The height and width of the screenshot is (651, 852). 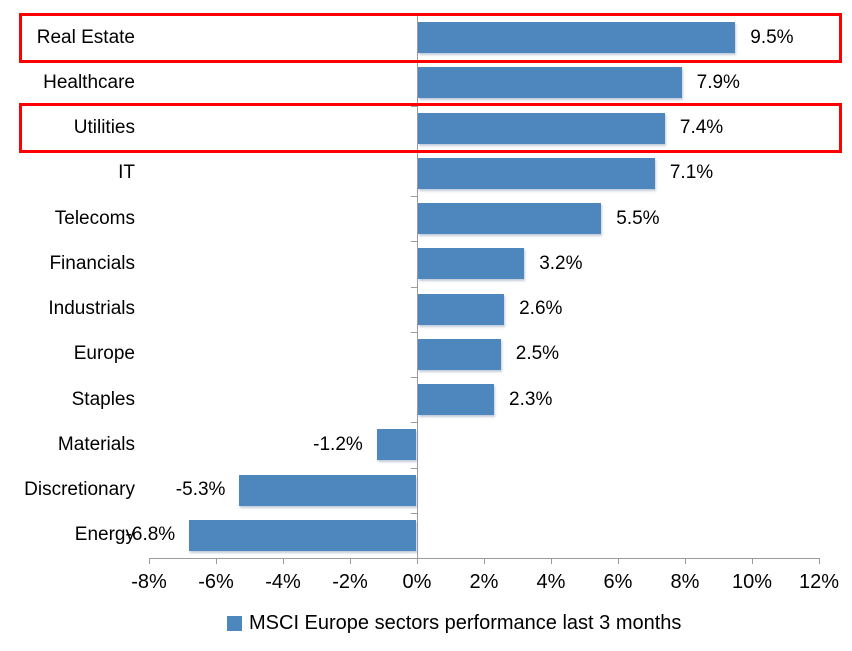 I want to click on category-label: Discretionary, so click(x=79, y=490).